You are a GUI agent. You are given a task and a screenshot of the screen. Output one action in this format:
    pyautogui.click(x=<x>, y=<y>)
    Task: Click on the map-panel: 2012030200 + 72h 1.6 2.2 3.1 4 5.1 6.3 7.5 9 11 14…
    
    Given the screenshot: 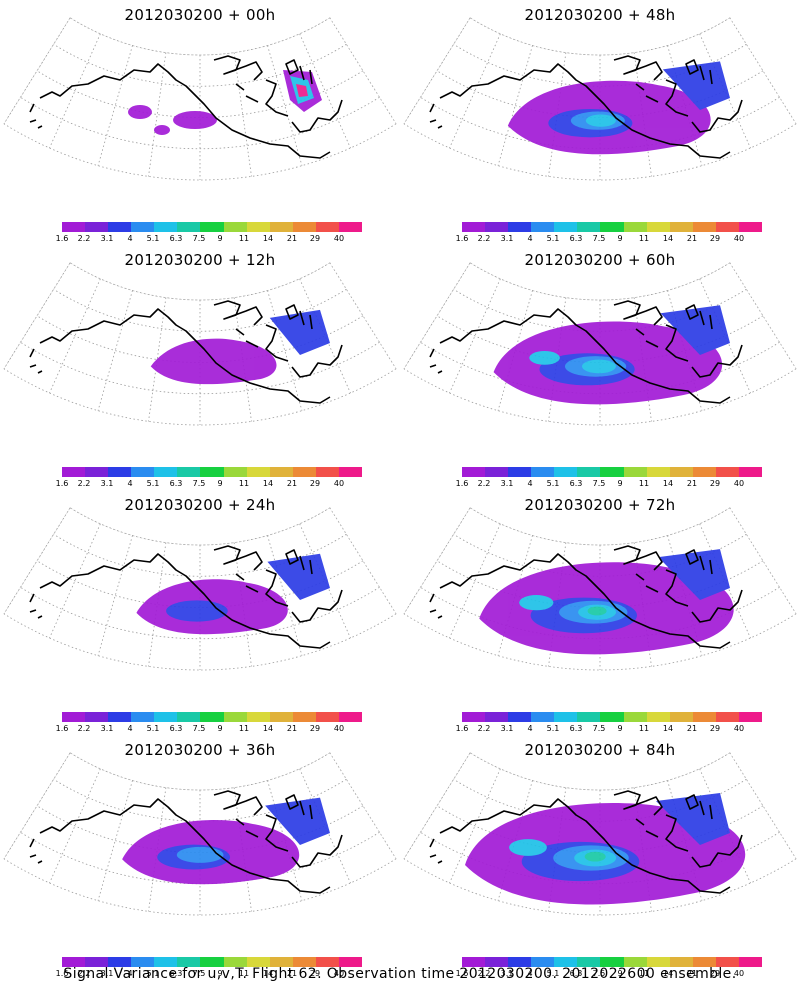 What is the action you would take?
    pyautogui.click(x=600, y=612)
    